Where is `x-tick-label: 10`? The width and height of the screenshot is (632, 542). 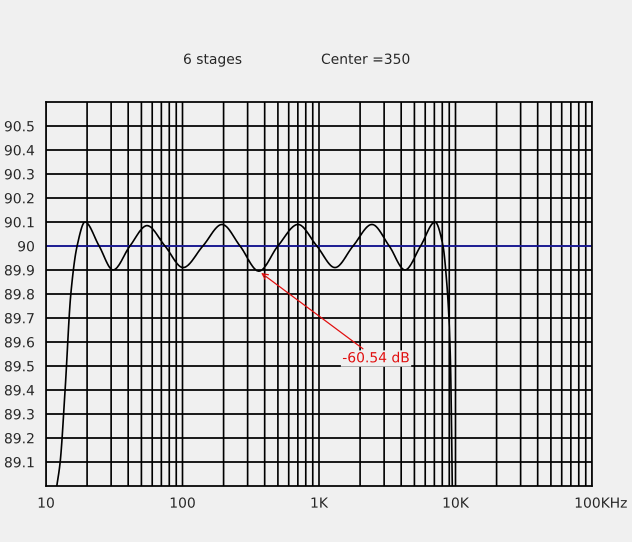 x-tick-label: 10 is located at coordinates (46, 502).